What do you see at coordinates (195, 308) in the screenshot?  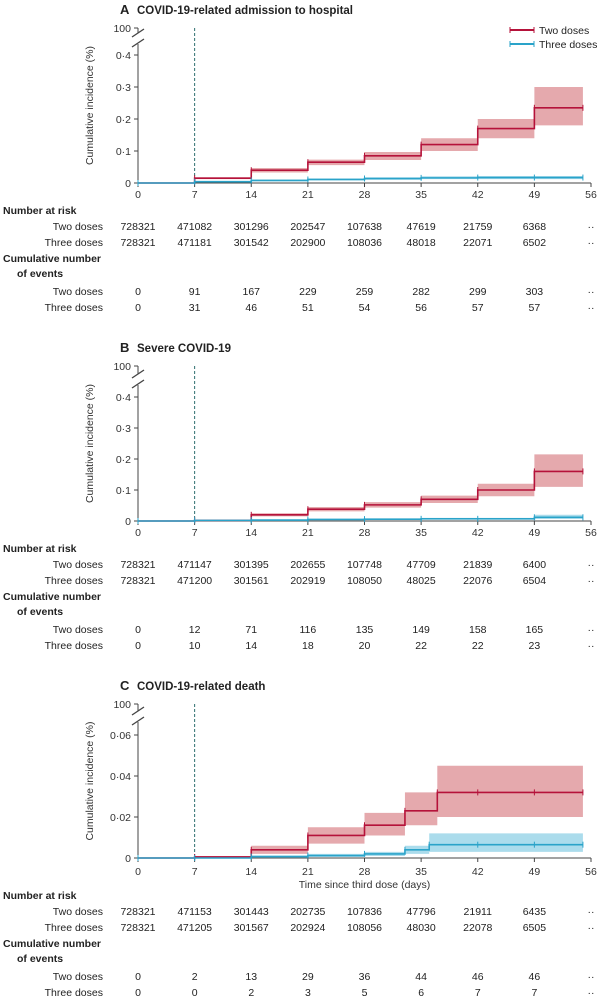 I see `table-cell: 31` at bounding box center [195, 308].